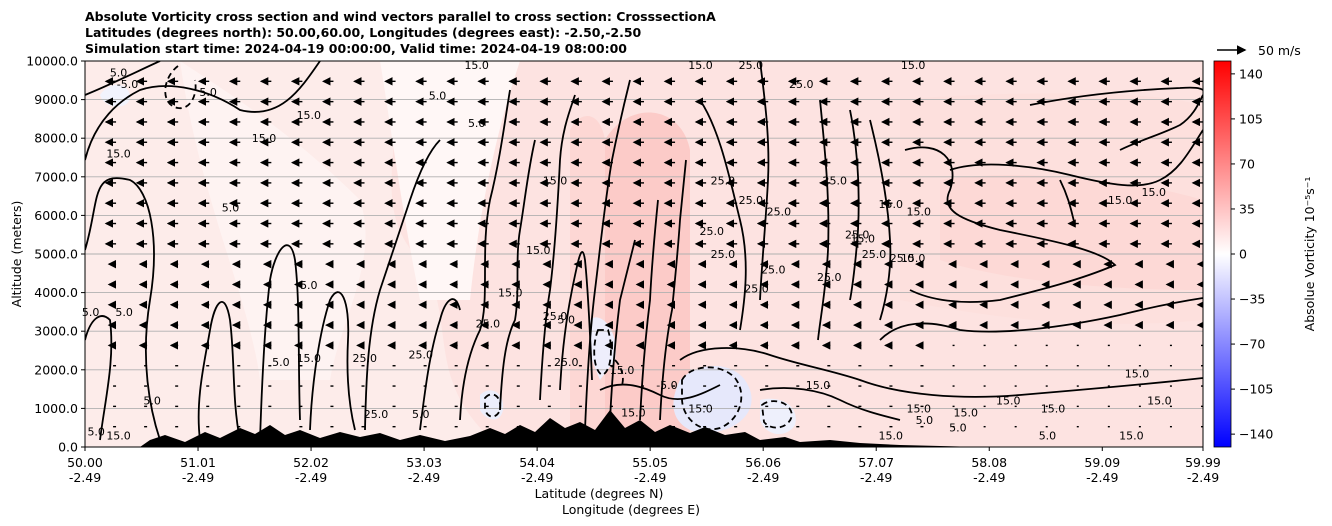 The image size is (1332, 526). I want to click on x-axis-label-lon: Longitude (degrees E), so click(631, 509).